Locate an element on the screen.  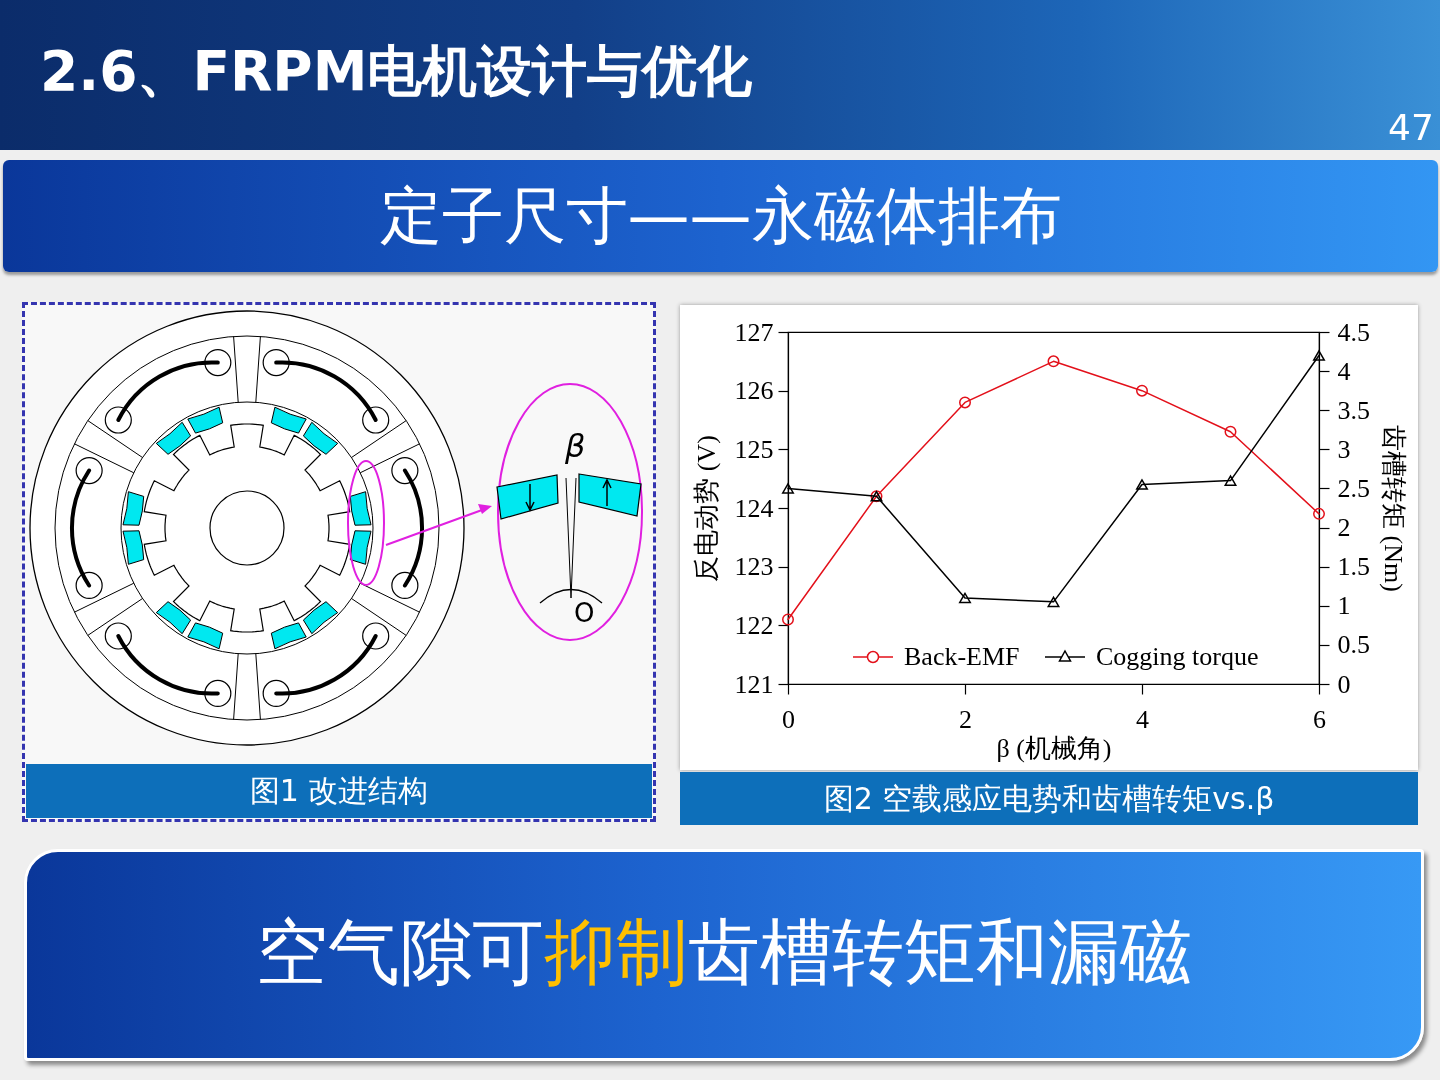
chart-title: 2.6、FRPM电机设计与优化 is located at coordinates (396, 71).